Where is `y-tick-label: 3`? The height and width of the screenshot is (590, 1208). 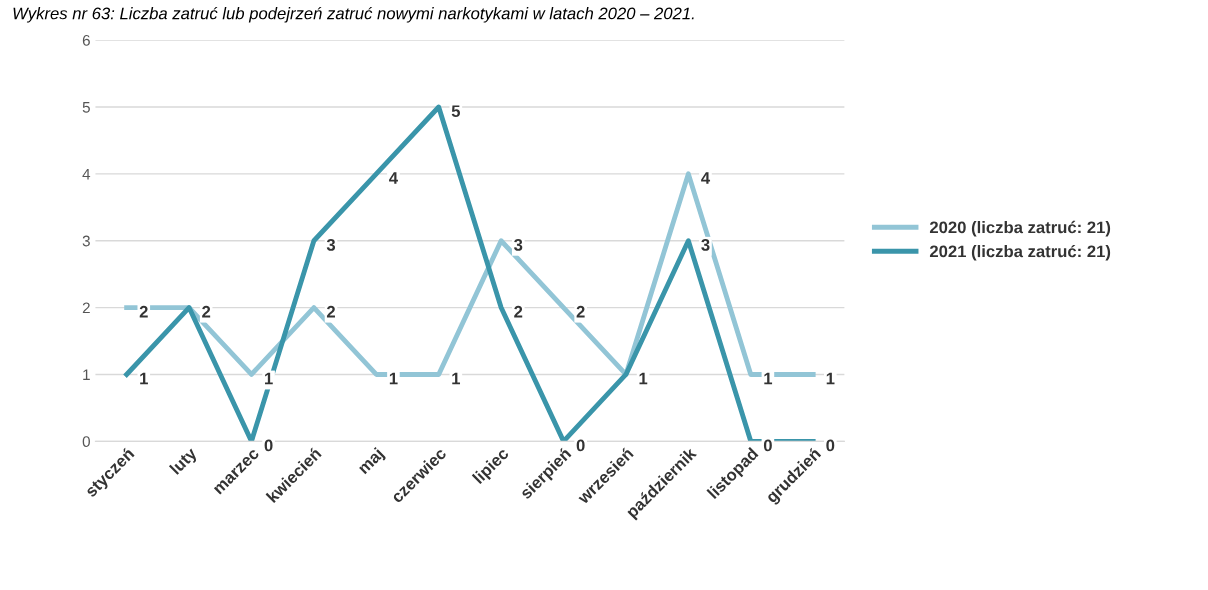
y-tick-label: 3 is located at coordinates (86, 241).